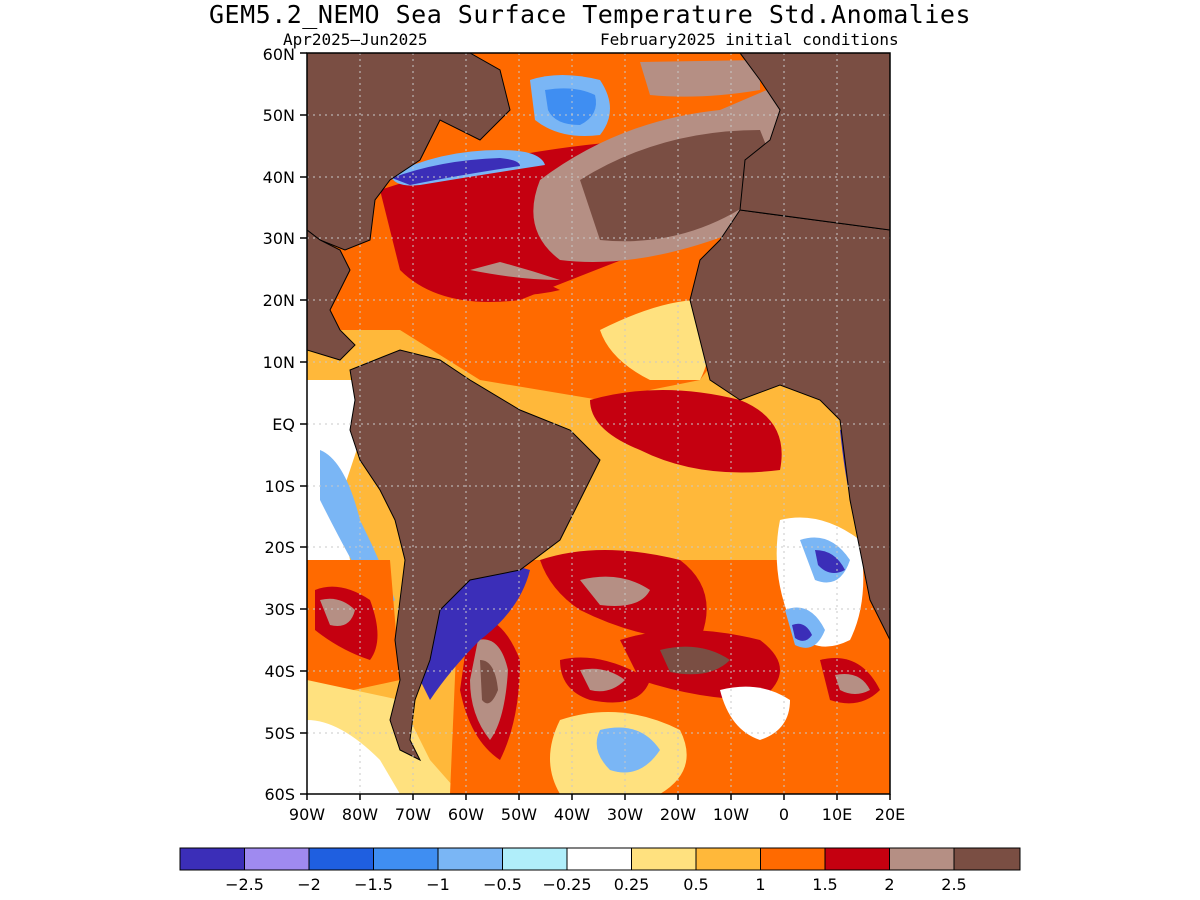 The height and width of the screenshot is (900, 1200). What do you see at coordinates (632, 884) in the screenshot?
I see `colorbar-label: 0.25` at bounding box center [632, 884].